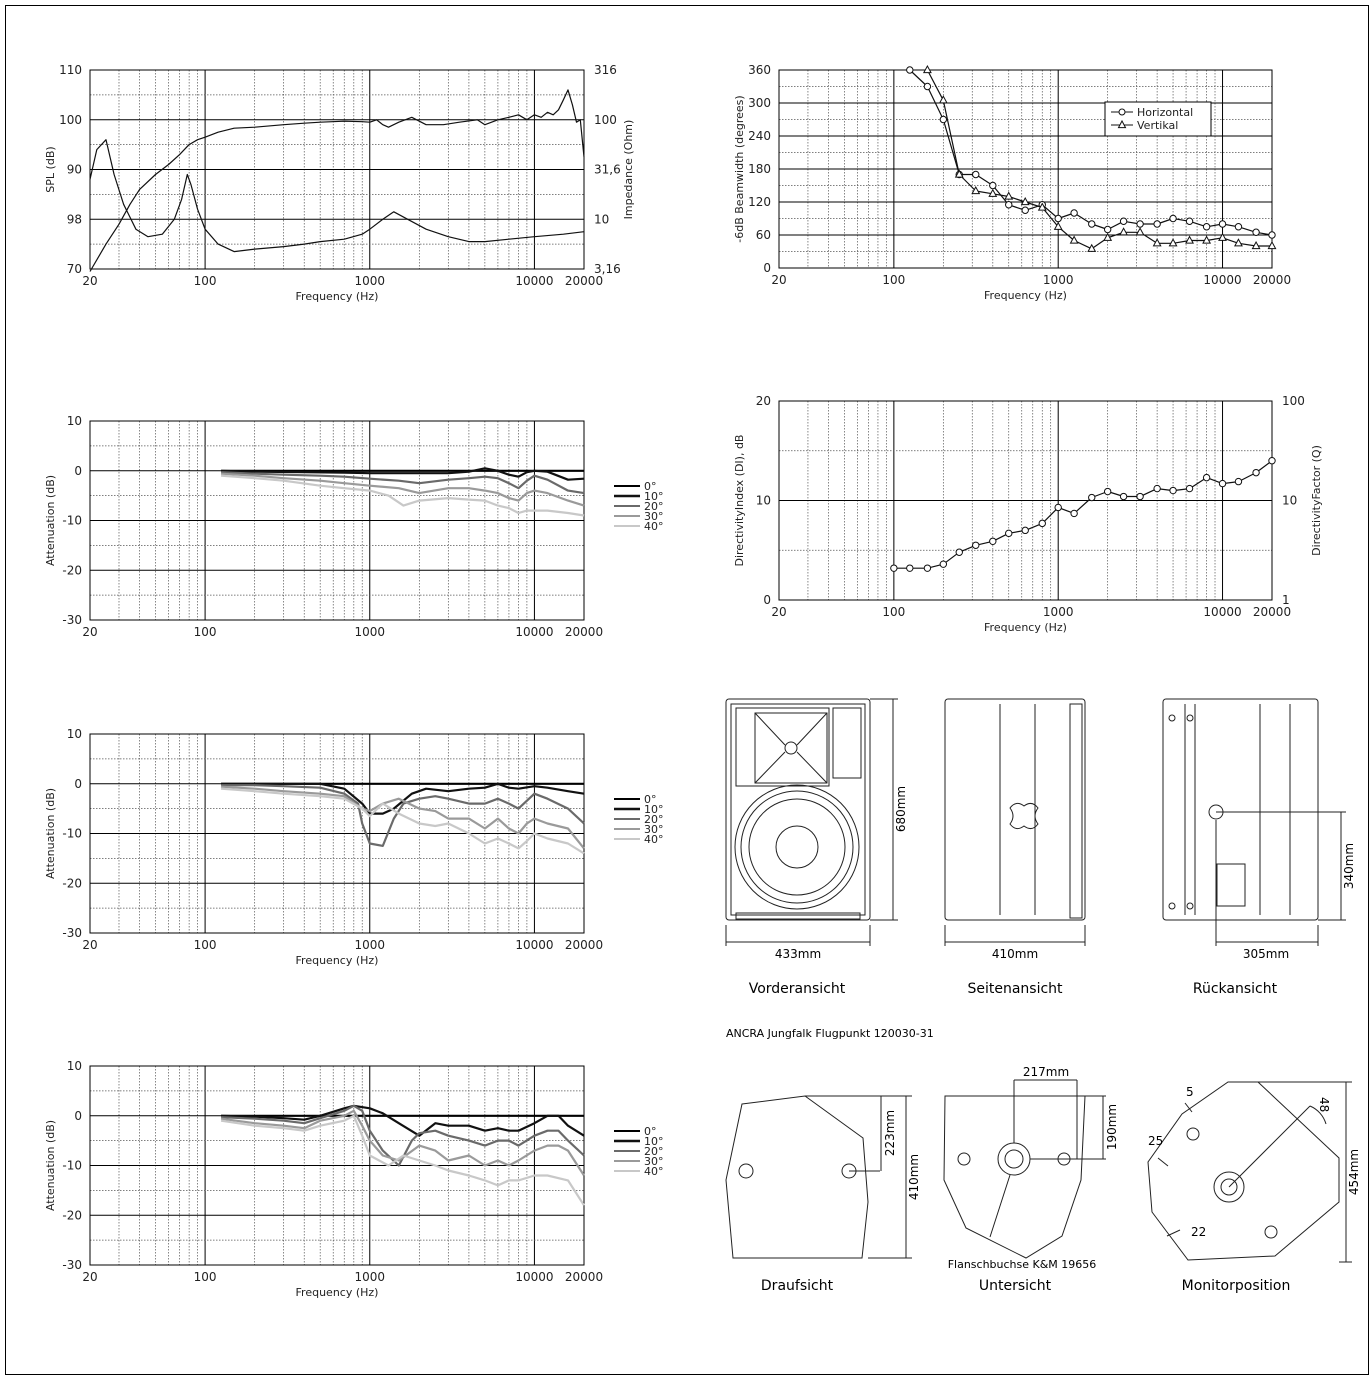 The width and height of the screenshot is (1372, 1379). I want to click on y-tick-label: 180, so click(759, 169).